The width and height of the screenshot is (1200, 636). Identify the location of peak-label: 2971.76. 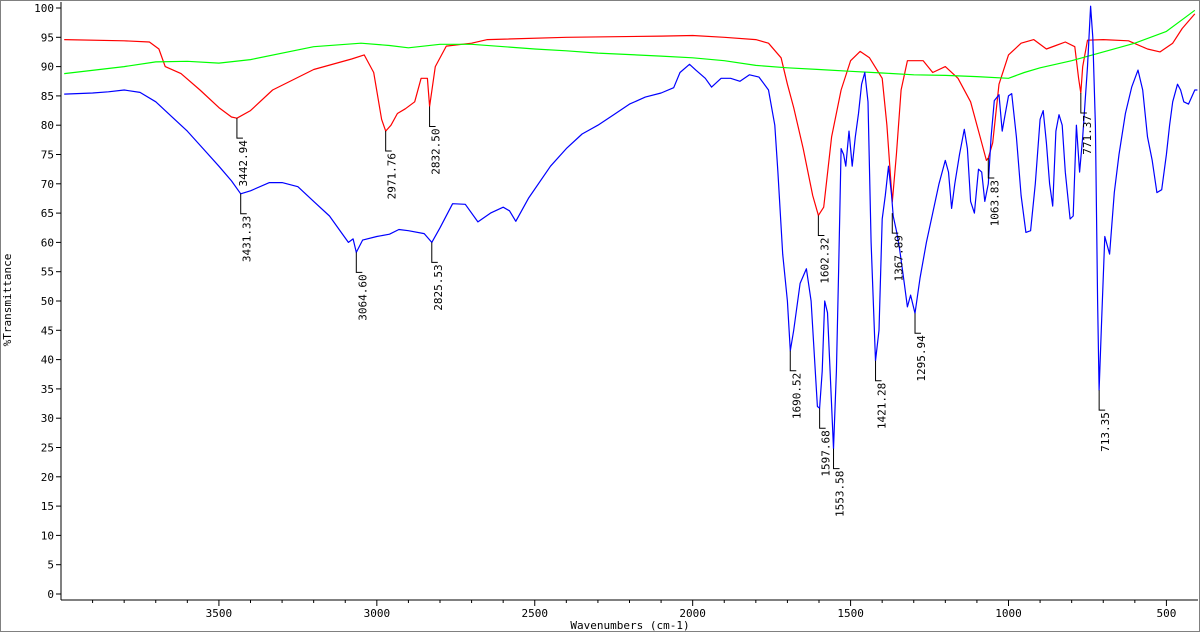
(392, 176).